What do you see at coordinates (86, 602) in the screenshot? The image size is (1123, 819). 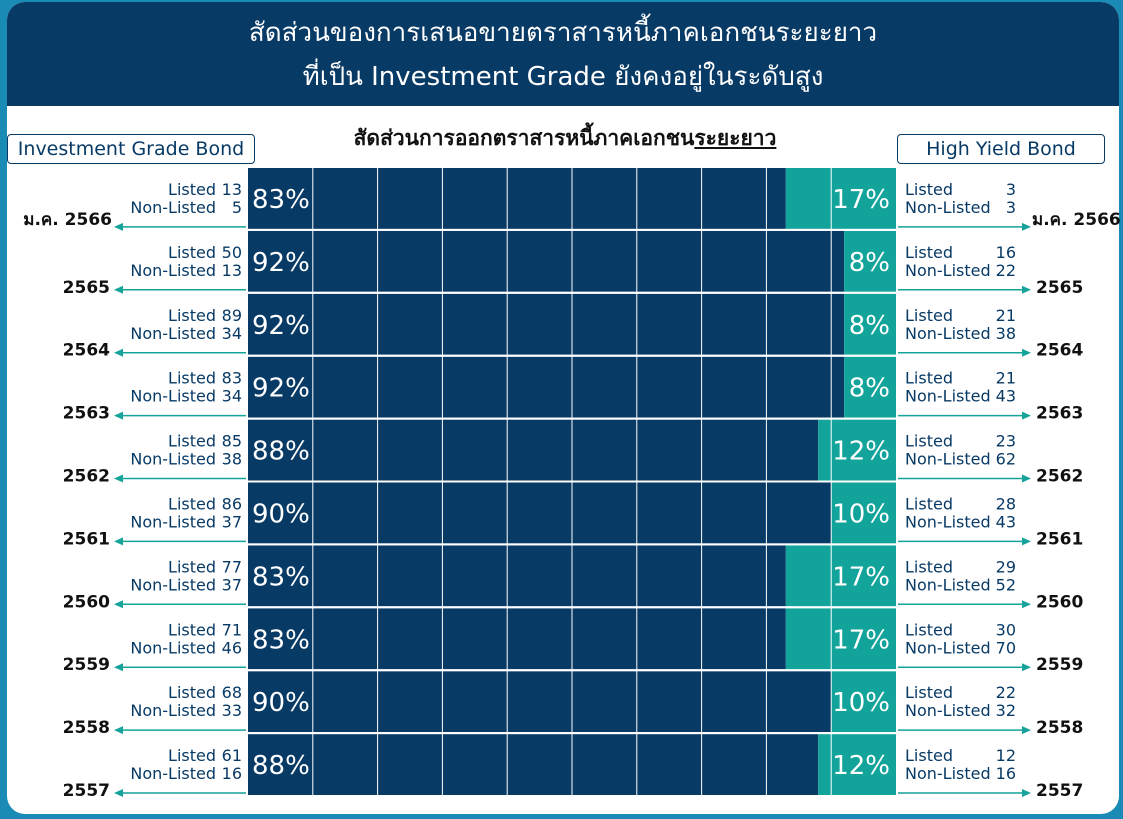 I see `left-year-label: 2560` at bounding box center [86, 602].